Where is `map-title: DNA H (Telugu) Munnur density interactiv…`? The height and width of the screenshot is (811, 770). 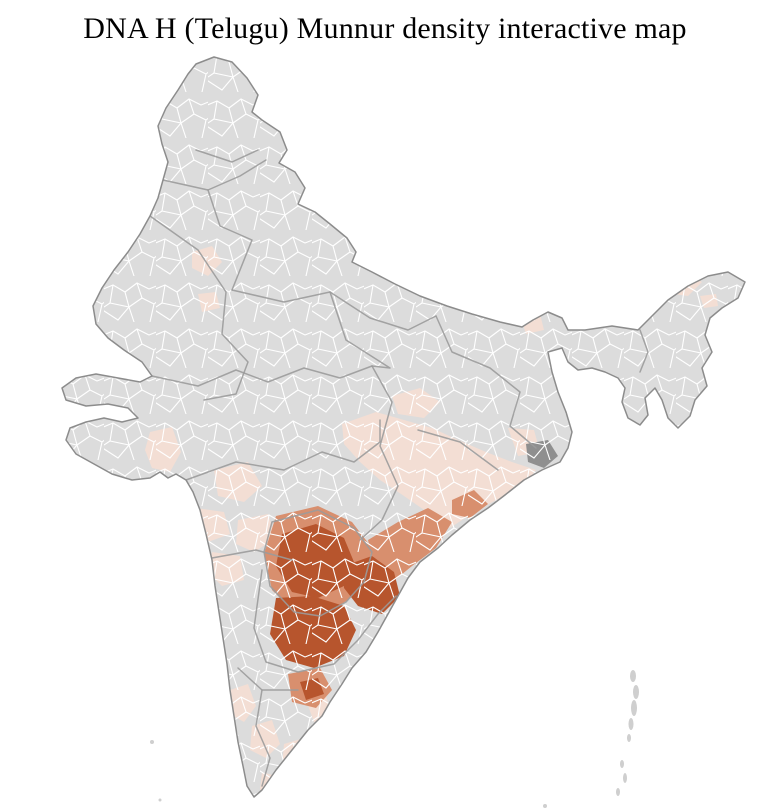
map-title: DNA H (Telugu) Munnur density interactiv… is located at coordinates (385, 28).